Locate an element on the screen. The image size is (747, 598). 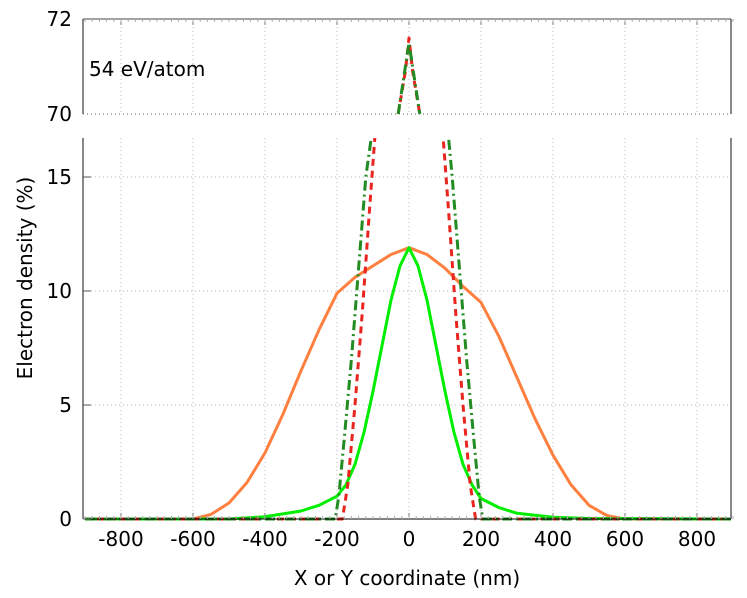
x-tick-label: -600 is located at coordinates (192, 539).